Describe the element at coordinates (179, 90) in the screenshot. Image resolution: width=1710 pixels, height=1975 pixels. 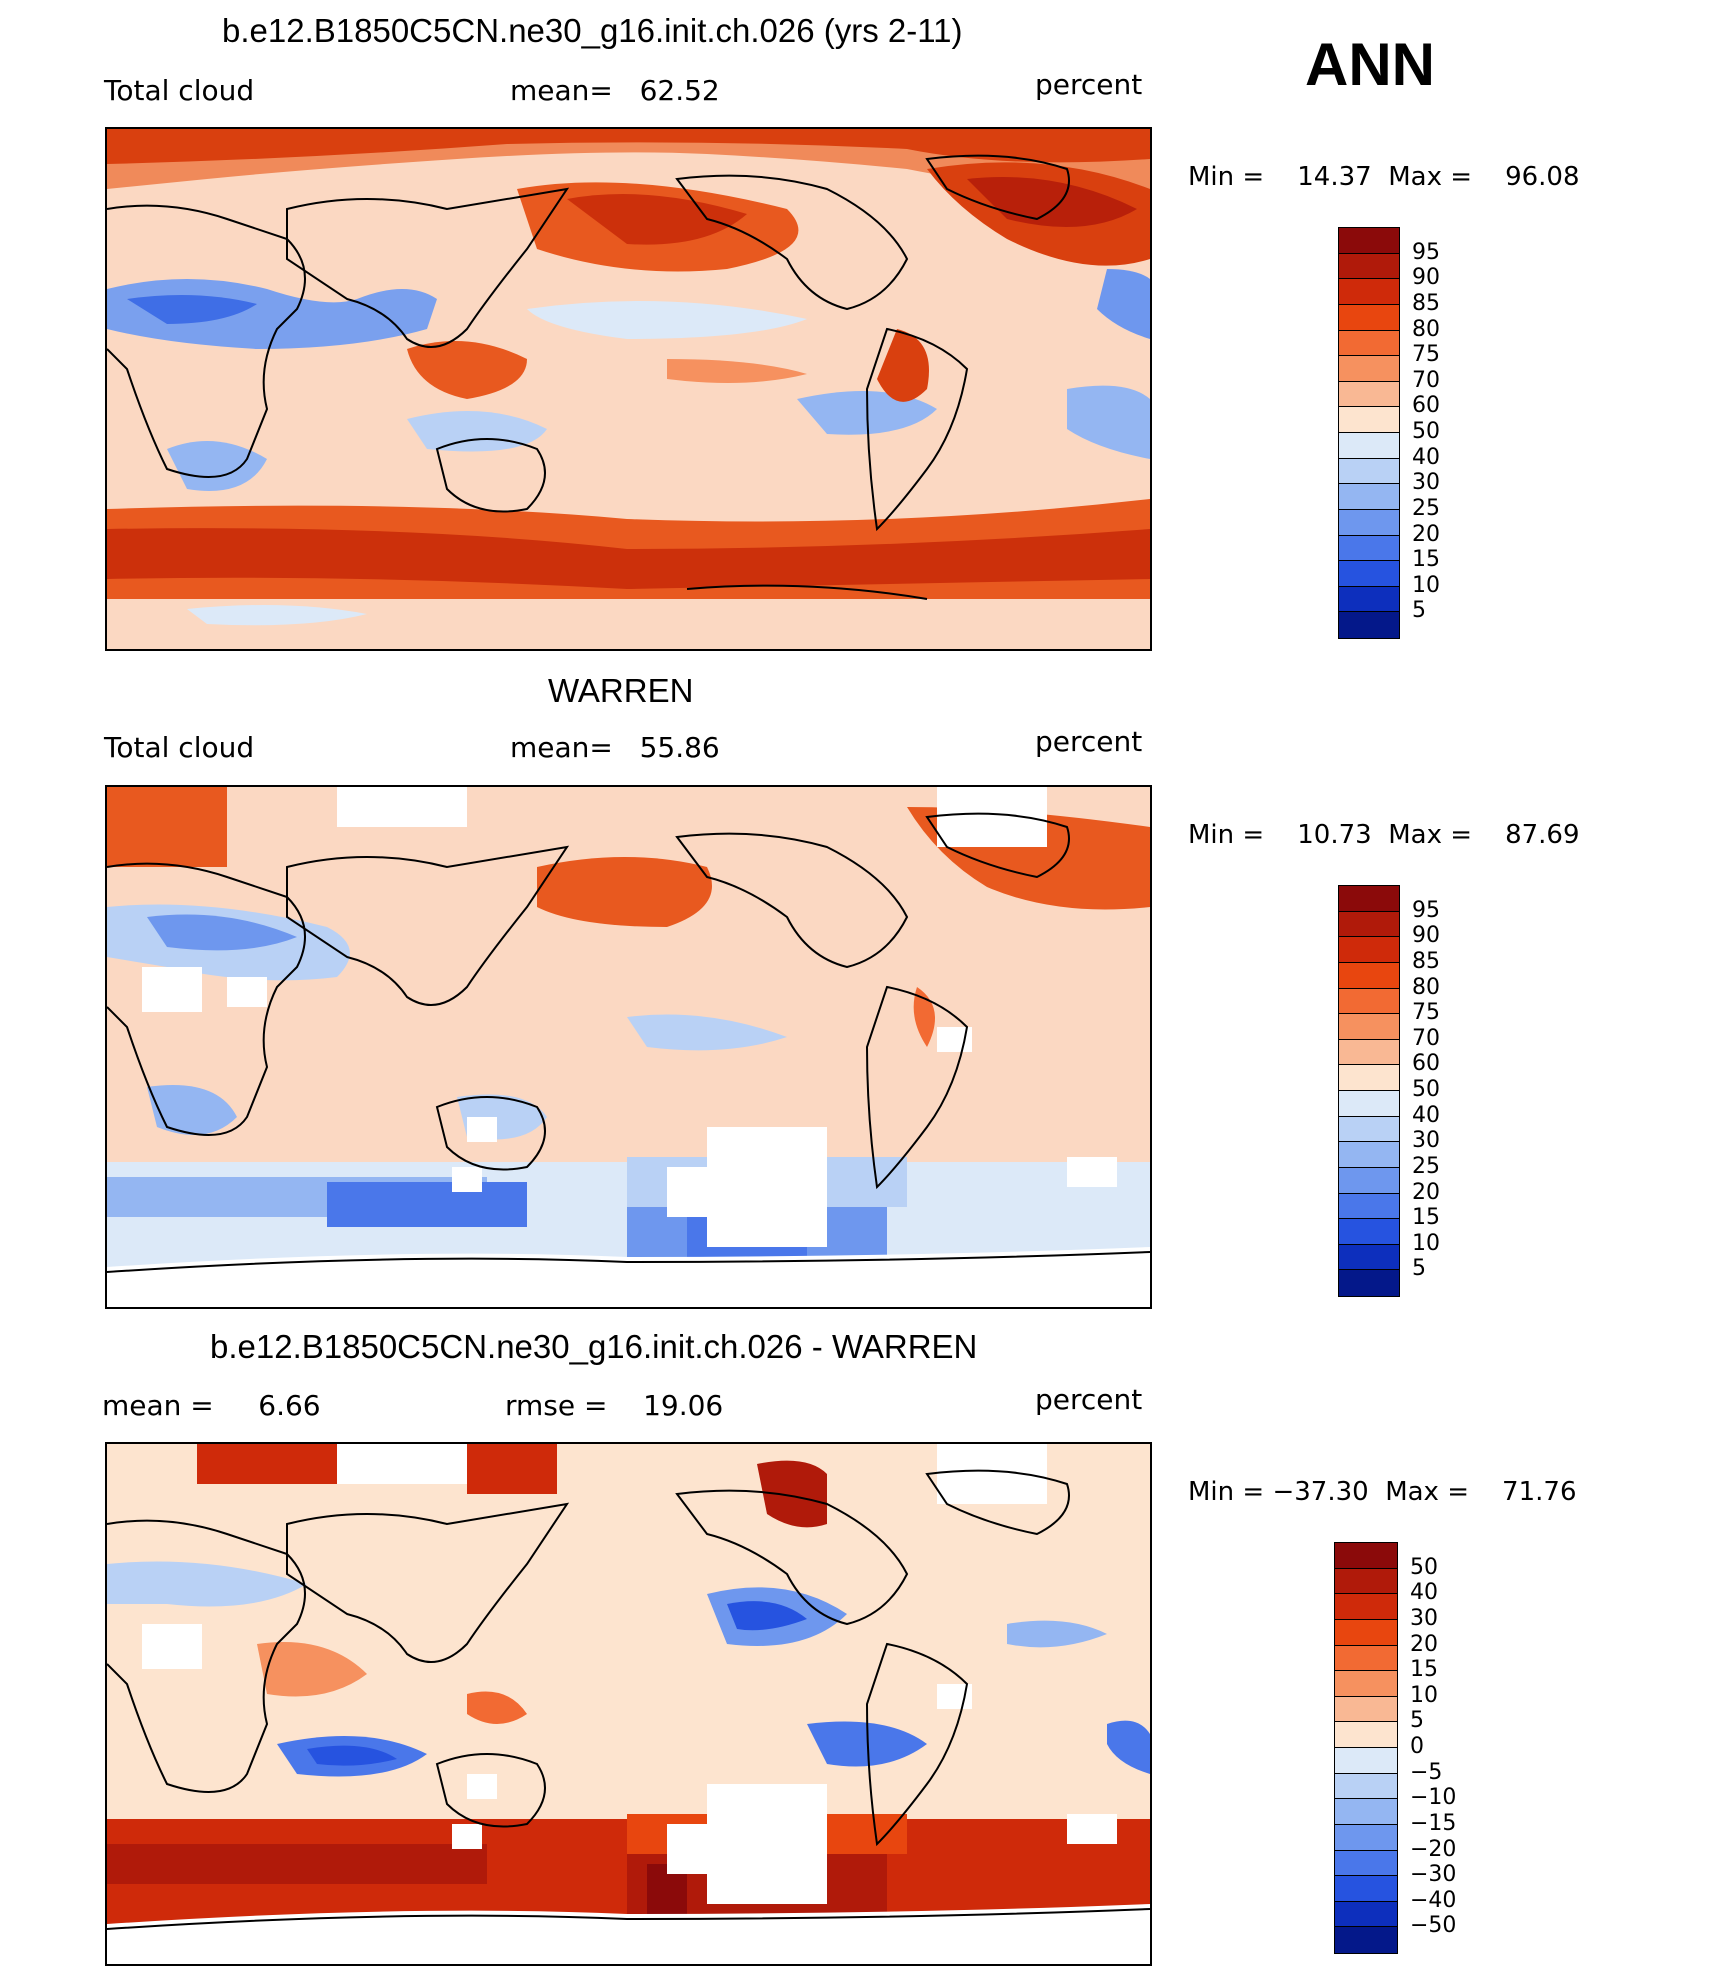
I see `panel-1-variable-label: Total cloud` at that location.